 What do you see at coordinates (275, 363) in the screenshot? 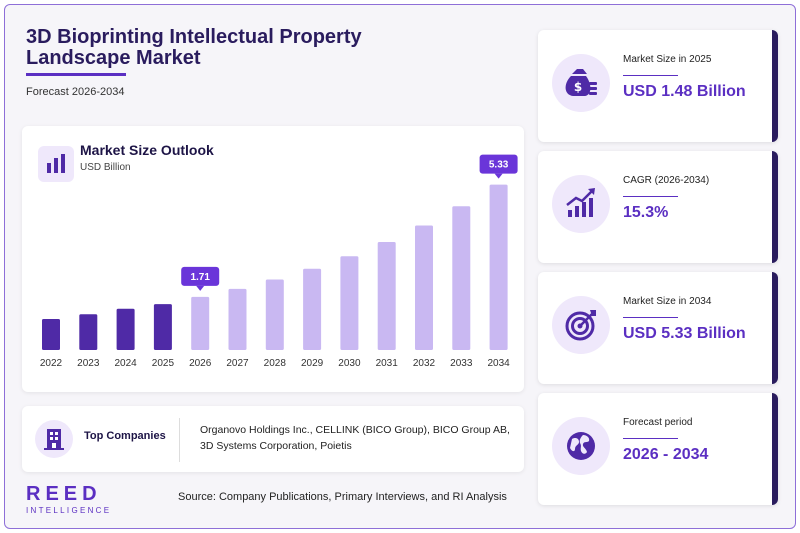
I see `x-tick-label: 2028` at bounding box center [275, 363].